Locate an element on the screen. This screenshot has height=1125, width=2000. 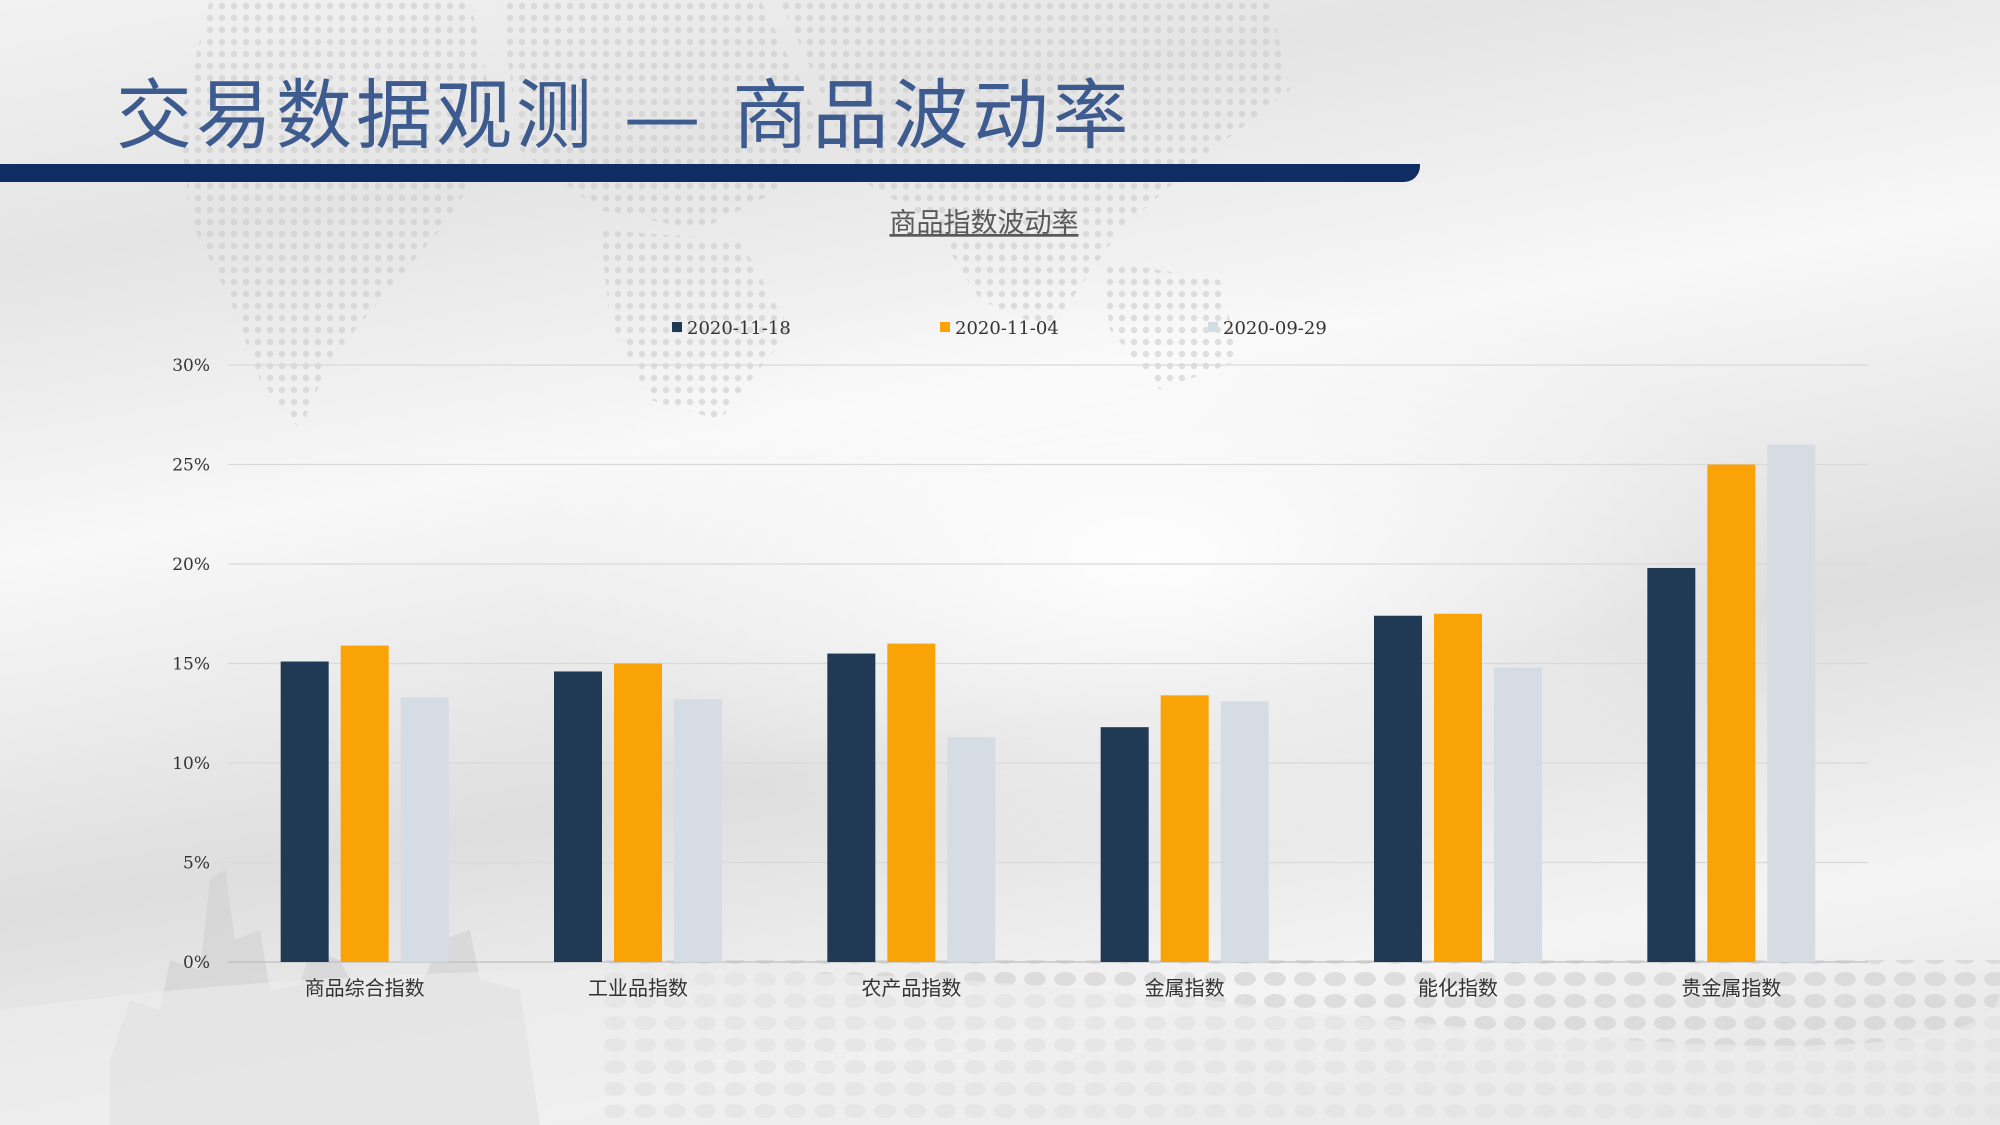
bar-2020-11-18-贵金属指数 is located at coordinates (1671, 764).